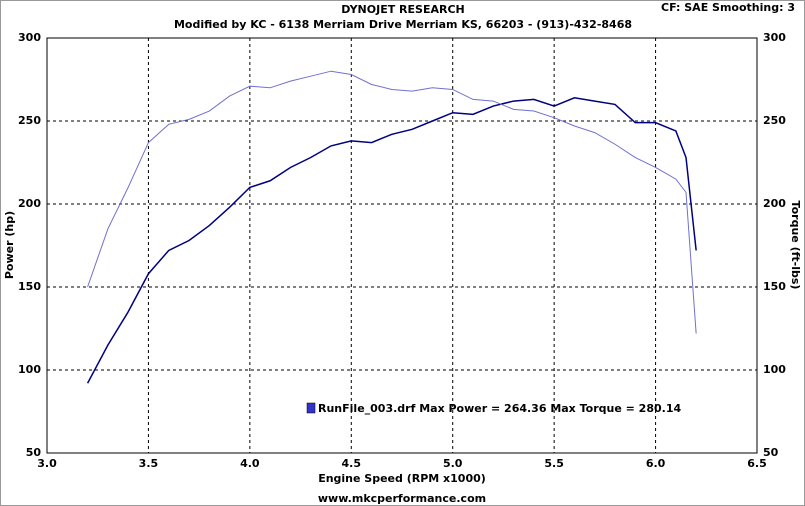 The height and width of the screenshot is (506, 805). What do you see at coordinates (795, 245) in the screenshot?
I see `y2-axis-label: Torque (ft-lbs)` at bounding box center [795, 245].